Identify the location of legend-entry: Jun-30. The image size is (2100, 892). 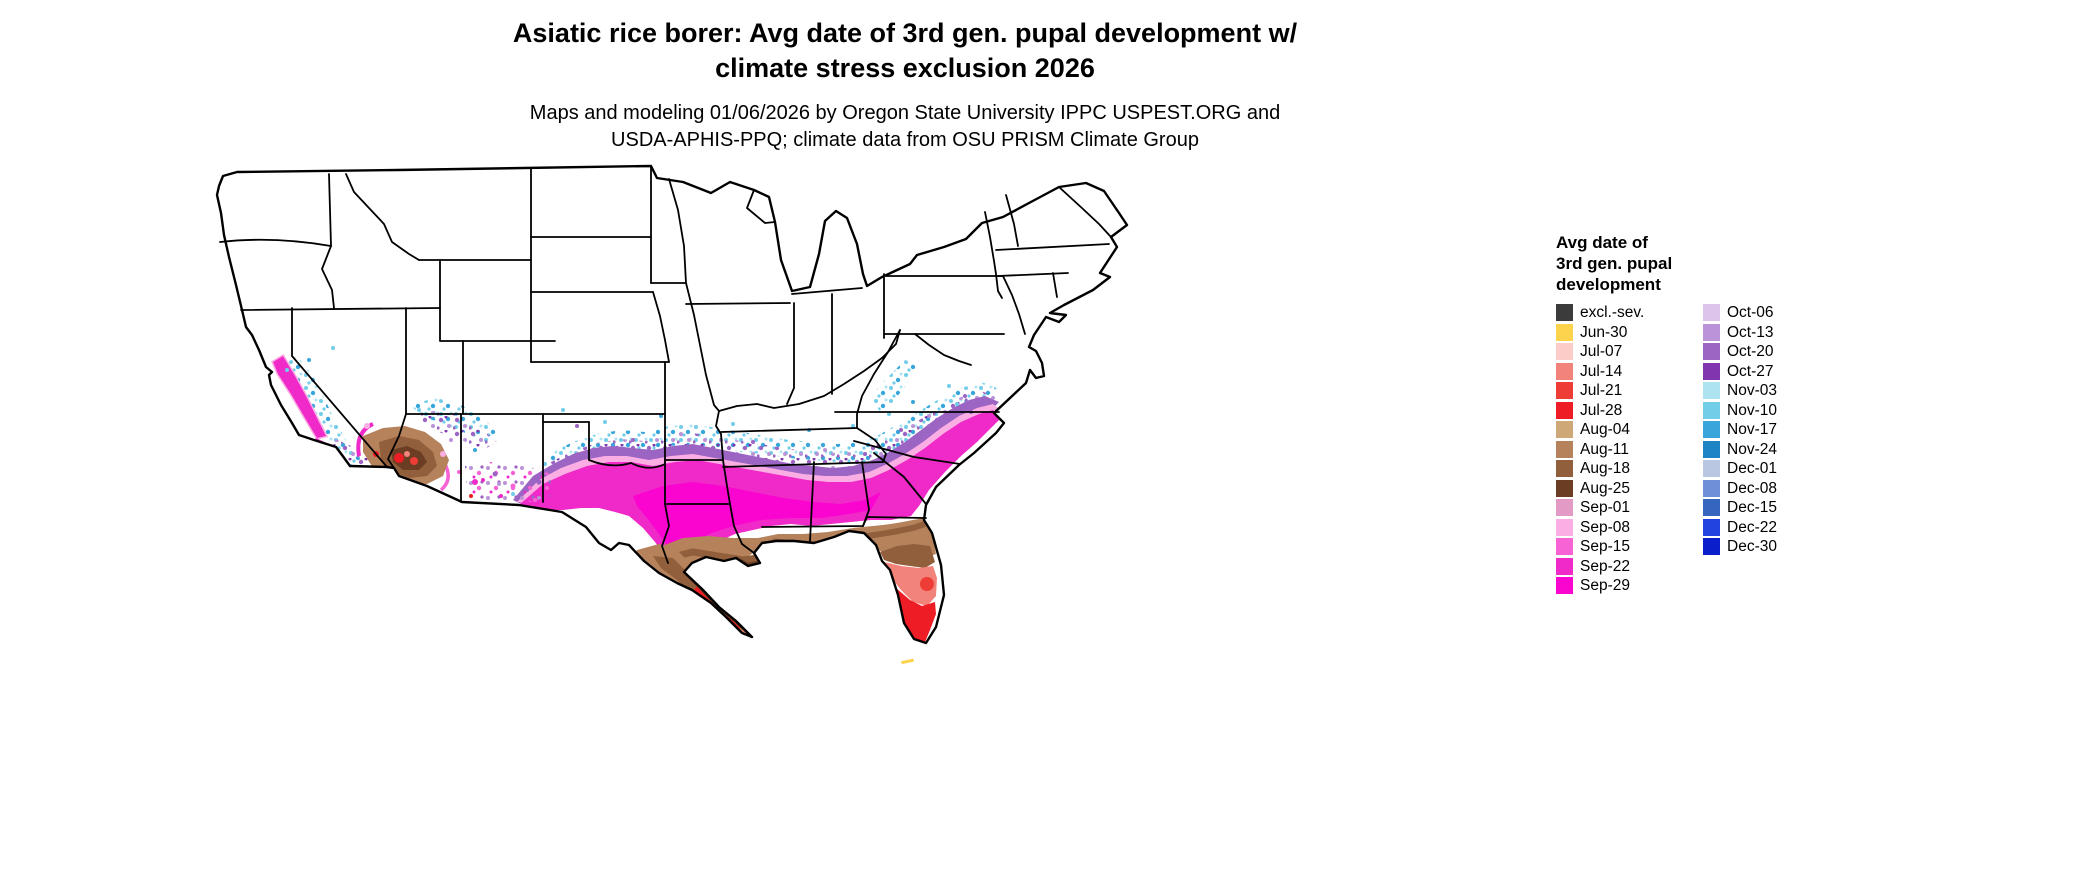
(1629, 332).